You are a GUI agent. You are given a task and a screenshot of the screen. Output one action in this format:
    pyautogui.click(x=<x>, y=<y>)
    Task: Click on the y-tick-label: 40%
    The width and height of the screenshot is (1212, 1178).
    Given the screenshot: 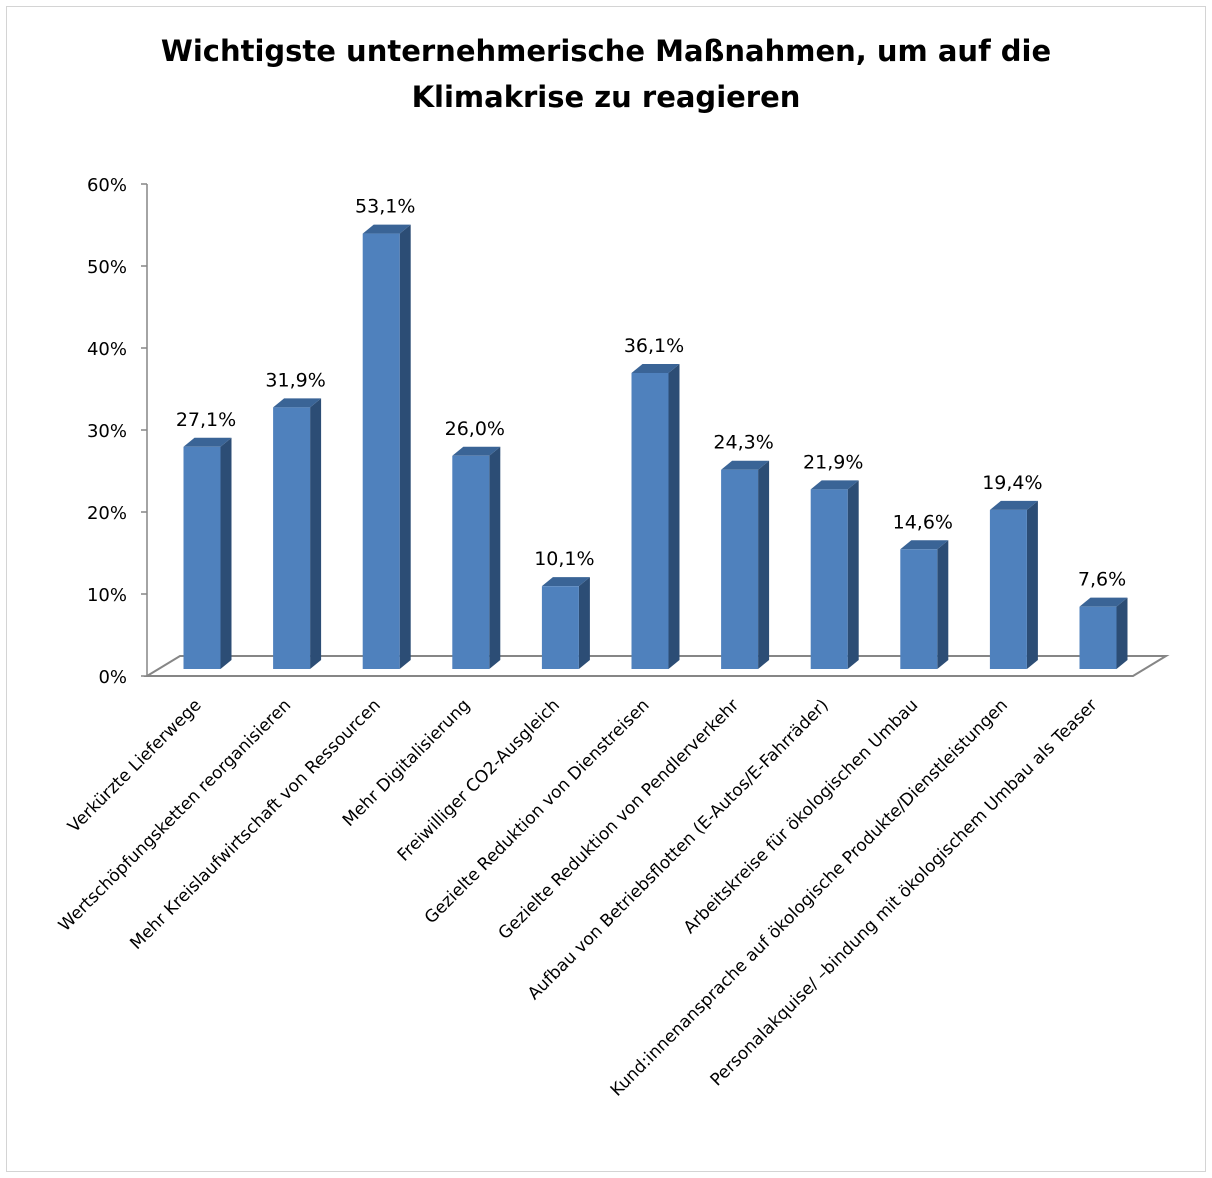 What is the action you would take?
    pyautogui.click(x=107, y=349)
    